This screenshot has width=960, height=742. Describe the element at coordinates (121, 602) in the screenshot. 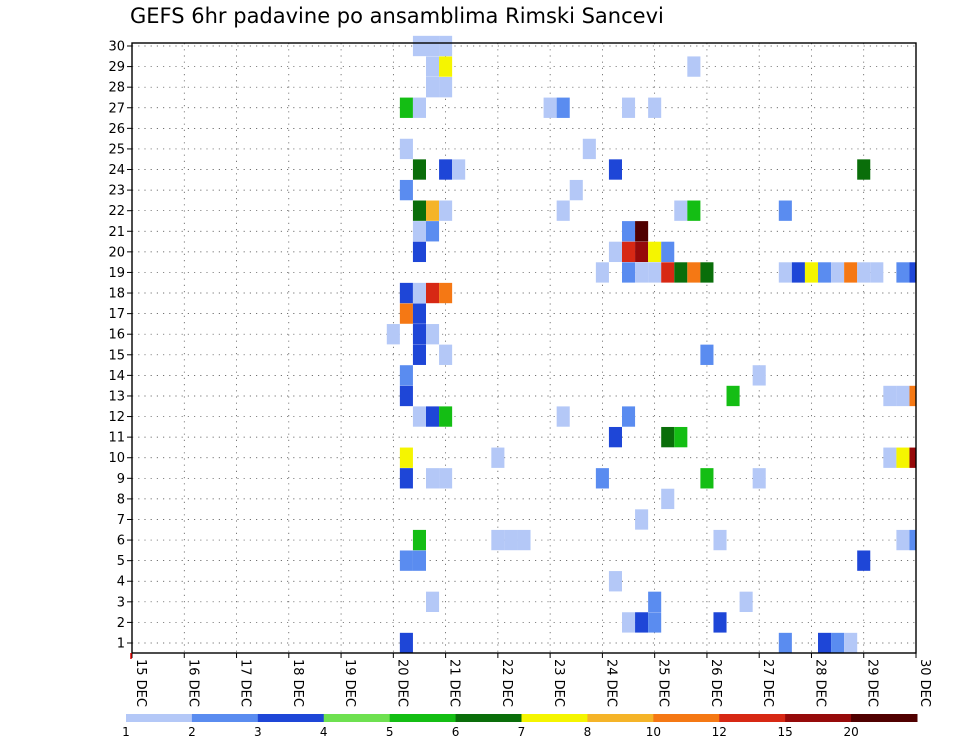

I see `y-tick-label: 3` at that location.